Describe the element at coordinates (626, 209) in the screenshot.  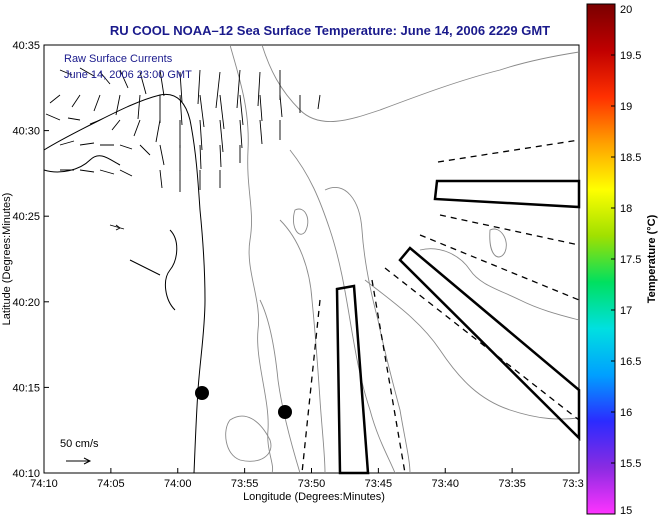
I see `colorbar-tick-label: 18` at that location.